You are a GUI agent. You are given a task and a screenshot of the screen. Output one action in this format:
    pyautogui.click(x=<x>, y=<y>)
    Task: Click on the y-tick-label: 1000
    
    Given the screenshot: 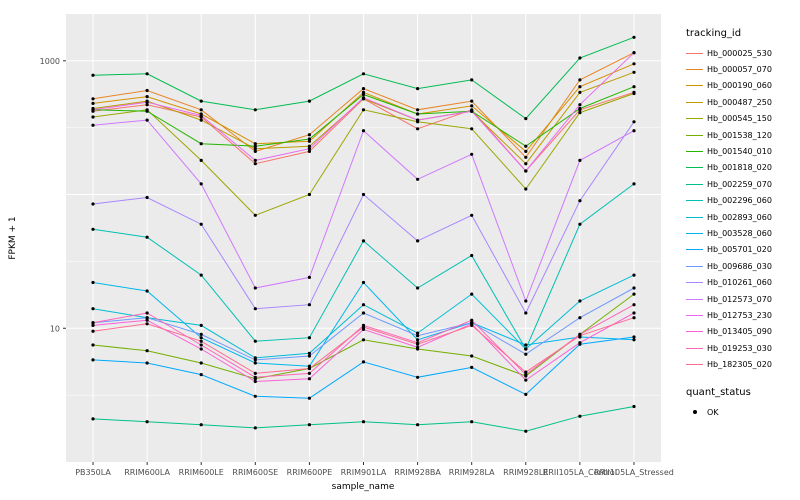 What is the action you would take?
    pyautogui.click(x=50, y=61)
    